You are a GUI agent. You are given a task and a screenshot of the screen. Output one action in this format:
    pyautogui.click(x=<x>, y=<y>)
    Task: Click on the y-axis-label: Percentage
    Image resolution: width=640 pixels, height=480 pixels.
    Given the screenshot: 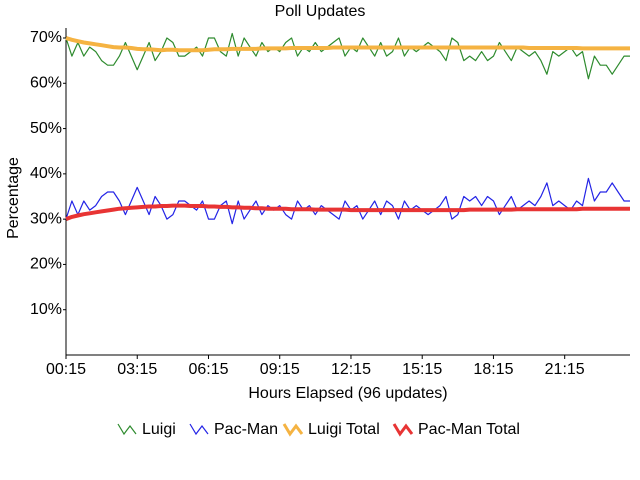 What is the action you would take?
    pyautogui.click(x=13, y=198)
    